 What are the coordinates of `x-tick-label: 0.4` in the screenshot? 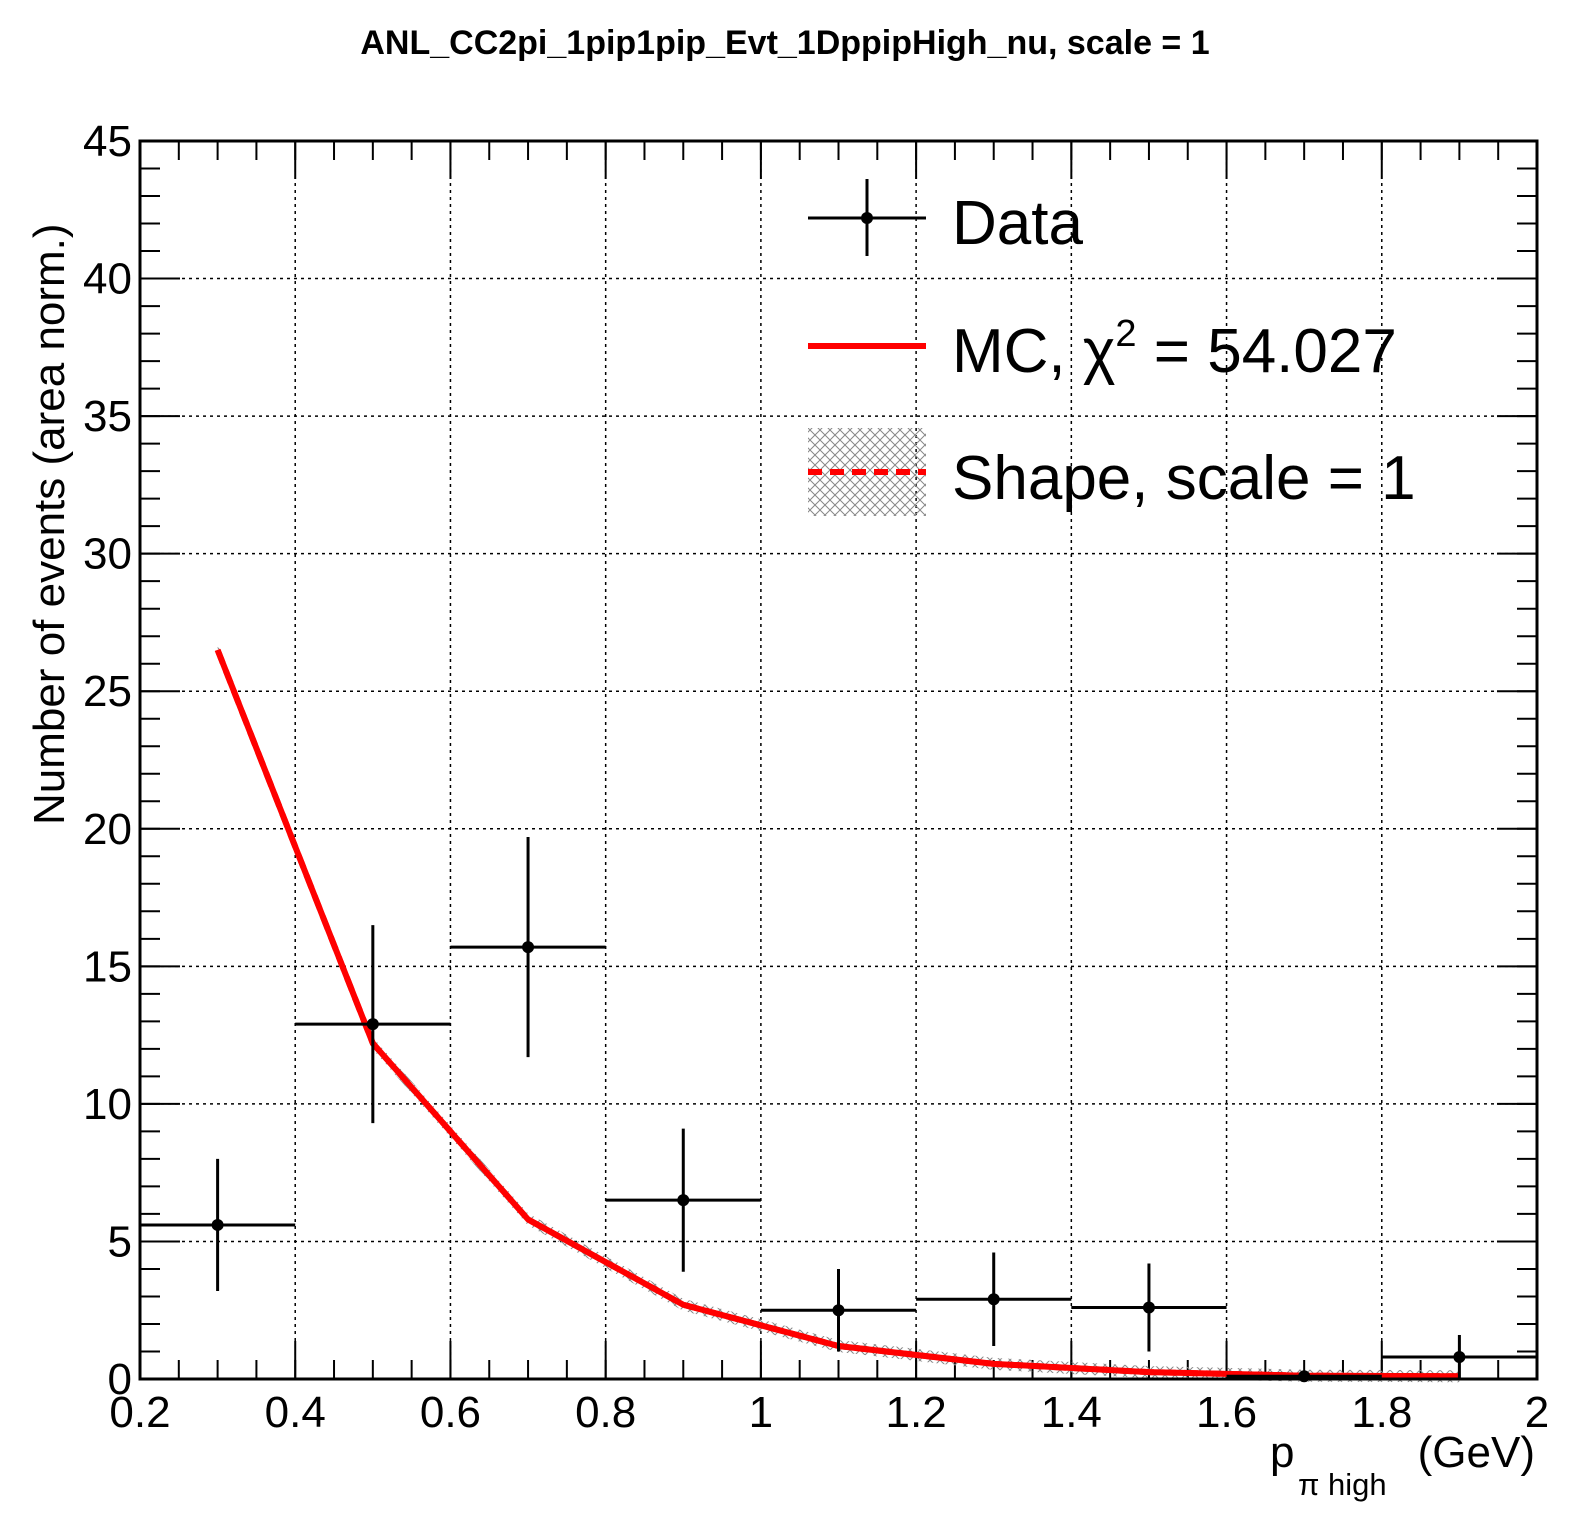 It's located at (295, 1412).